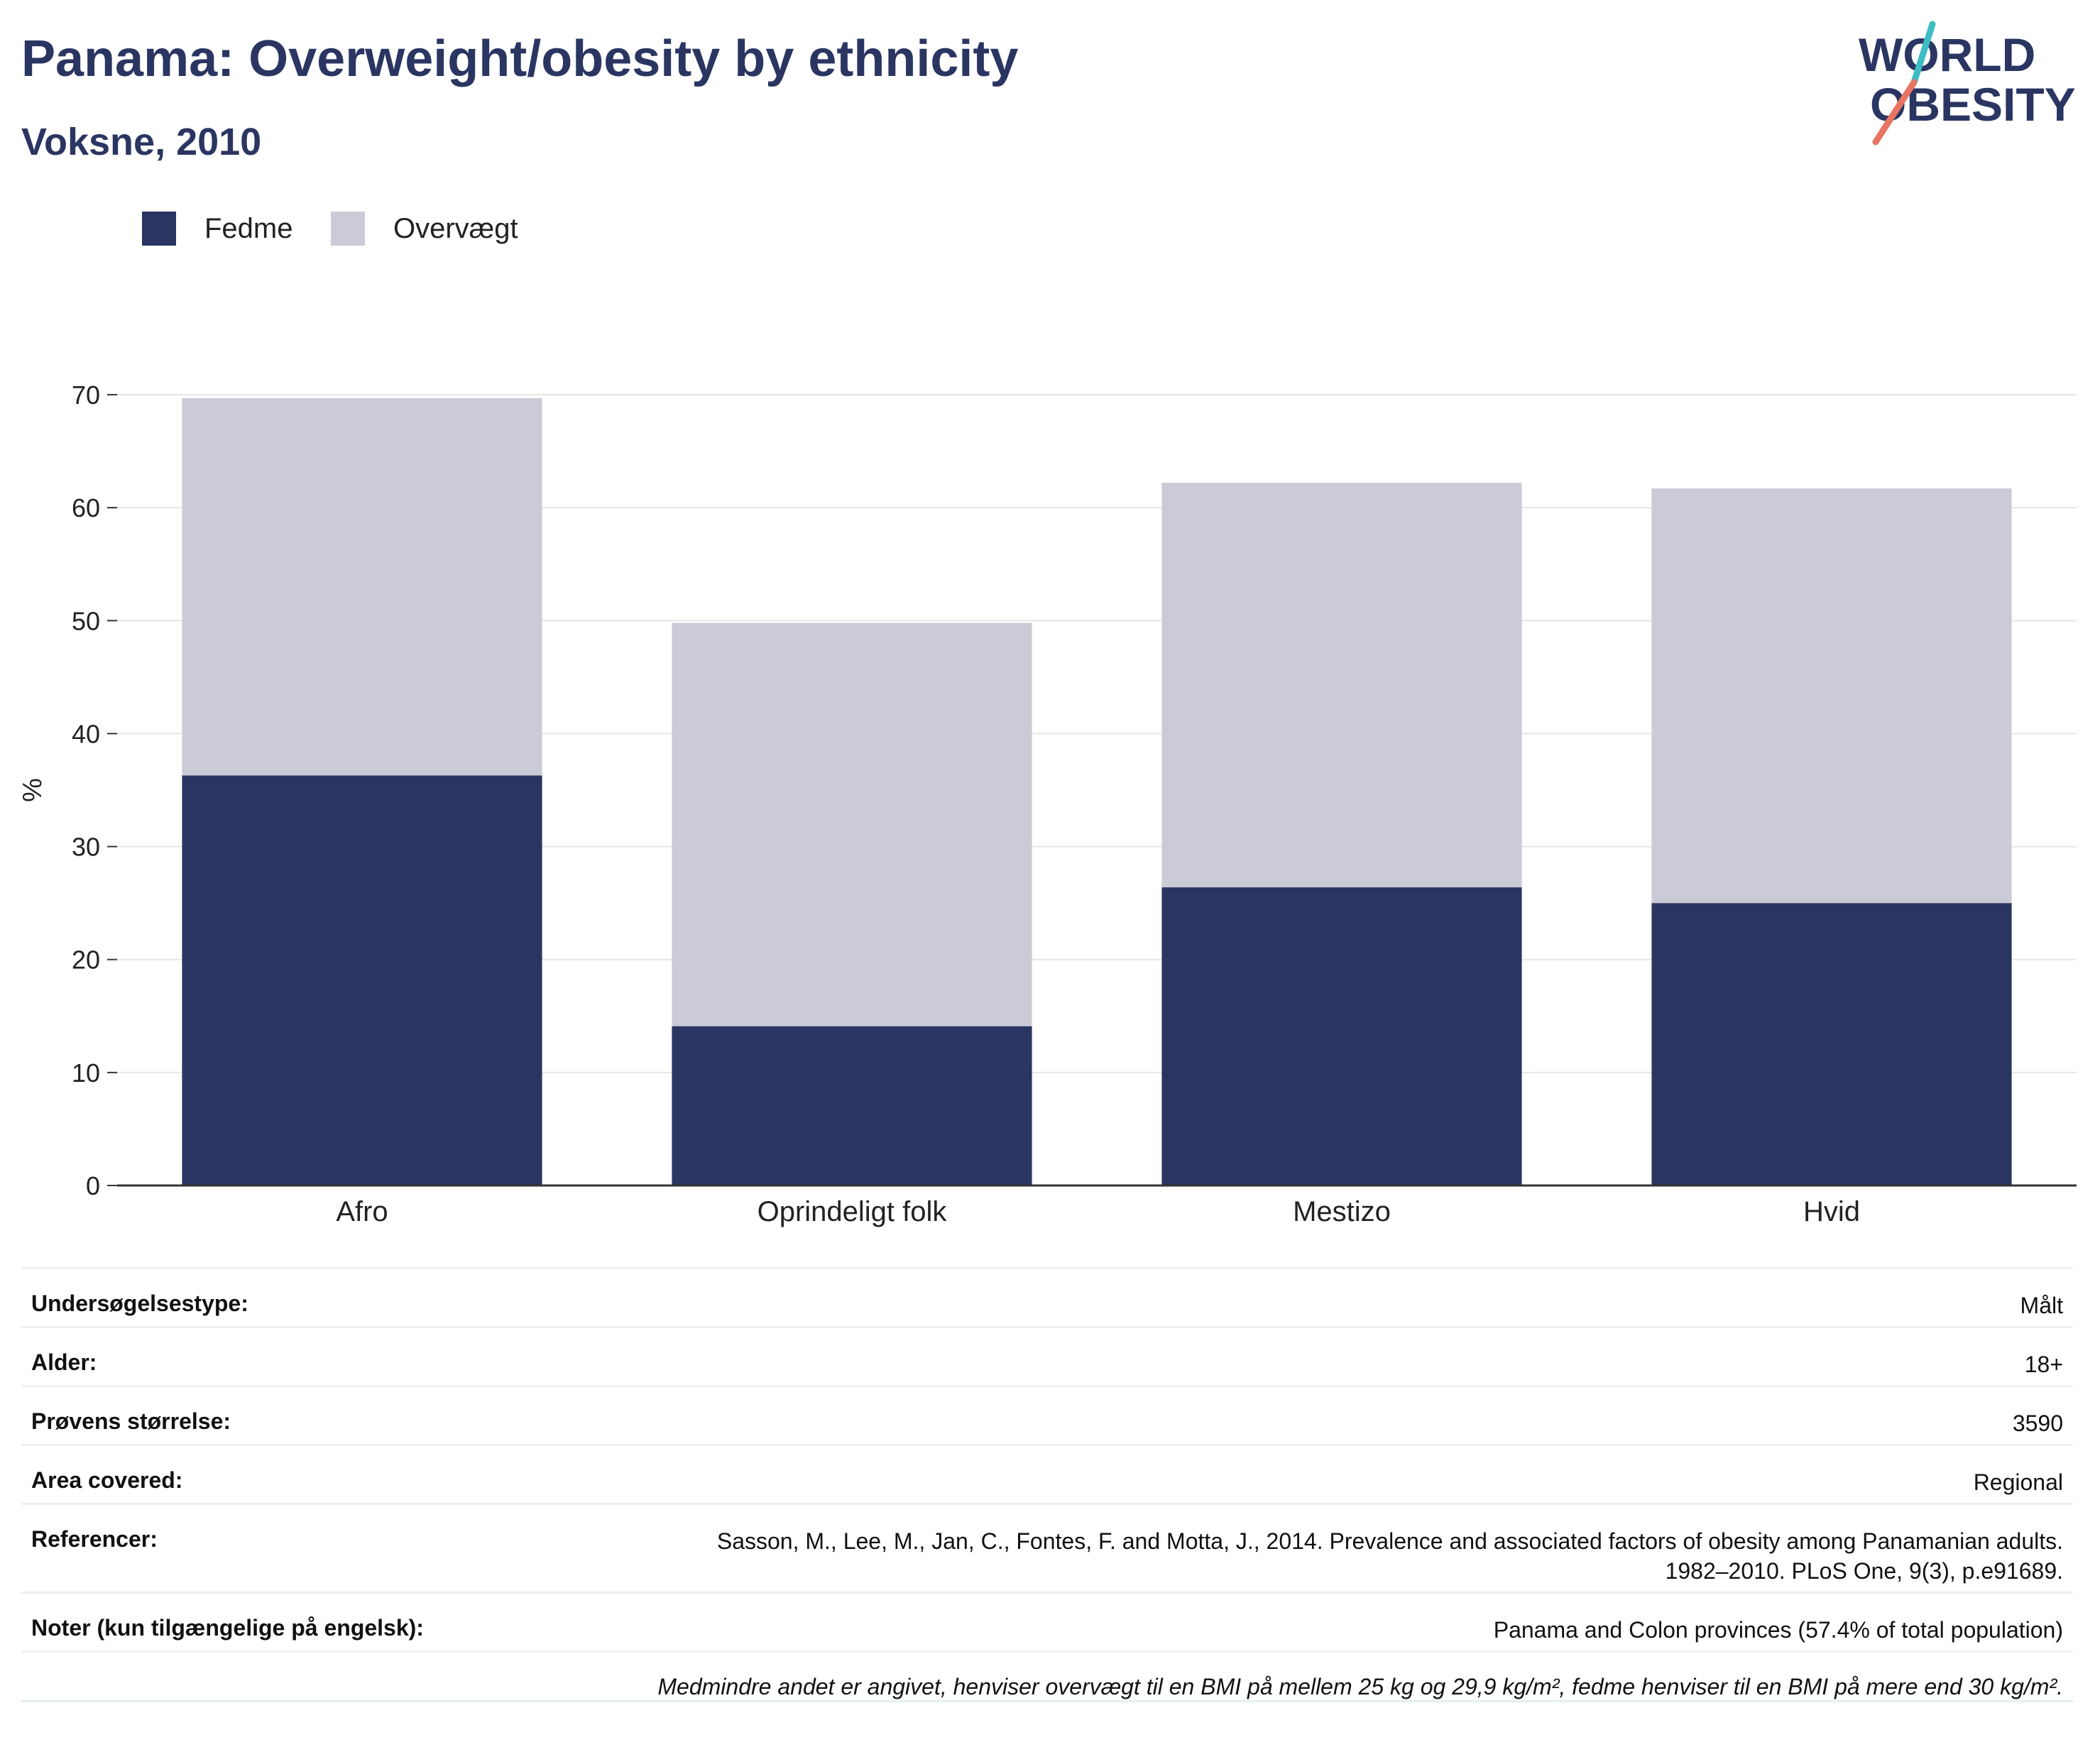 This screenshot has width=2100, height=1747. What do you see at coordinates (1923, 53) in the screenshot?
I see `logo-slash-teal` at bounding box center [1923, 53].